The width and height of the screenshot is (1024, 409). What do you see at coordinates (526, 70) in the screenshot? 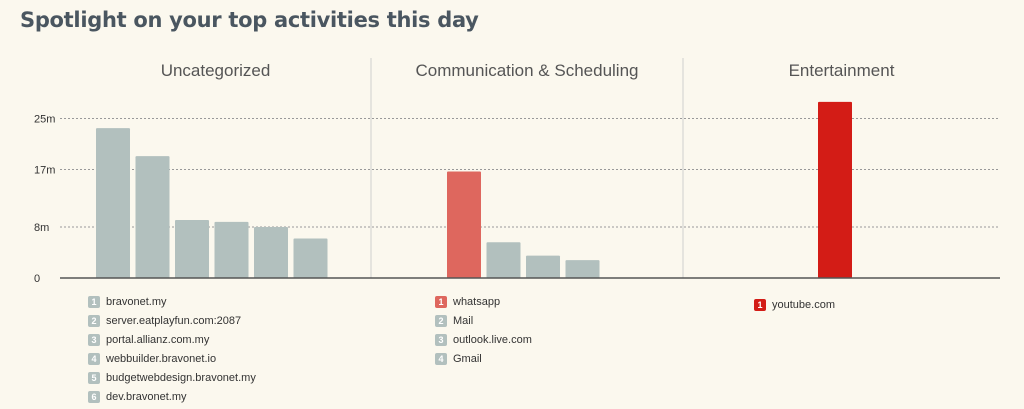
I see `category-title: Communication & Scheduling` at bounding box center [526, 70].